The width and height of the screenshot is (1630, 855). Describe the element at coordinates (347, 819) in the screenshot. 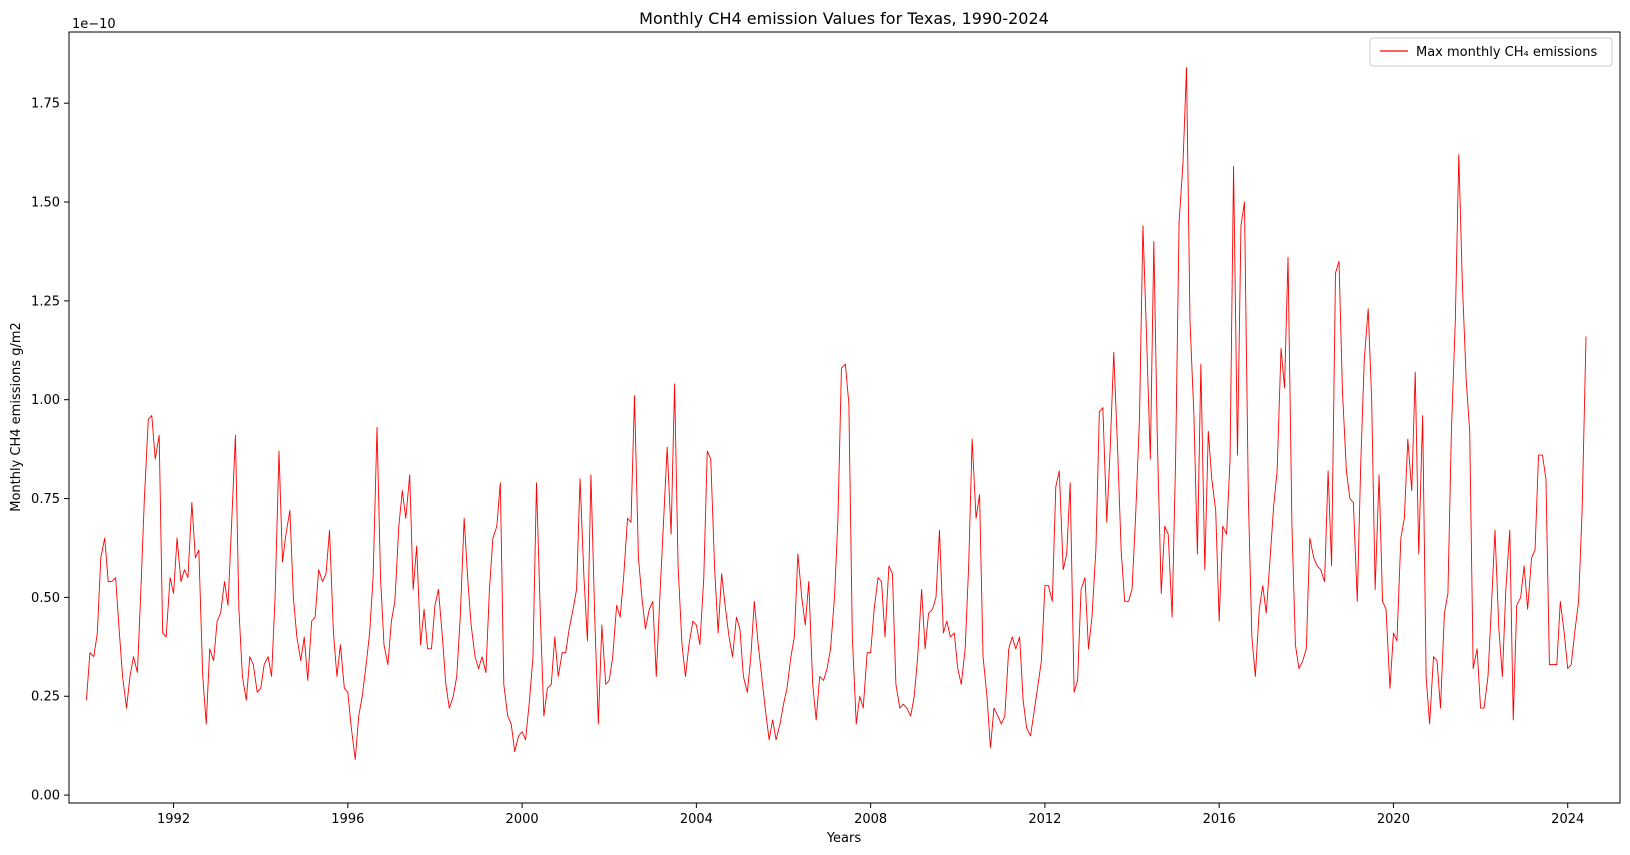

I see `x-tick-label: 1996` at that location.